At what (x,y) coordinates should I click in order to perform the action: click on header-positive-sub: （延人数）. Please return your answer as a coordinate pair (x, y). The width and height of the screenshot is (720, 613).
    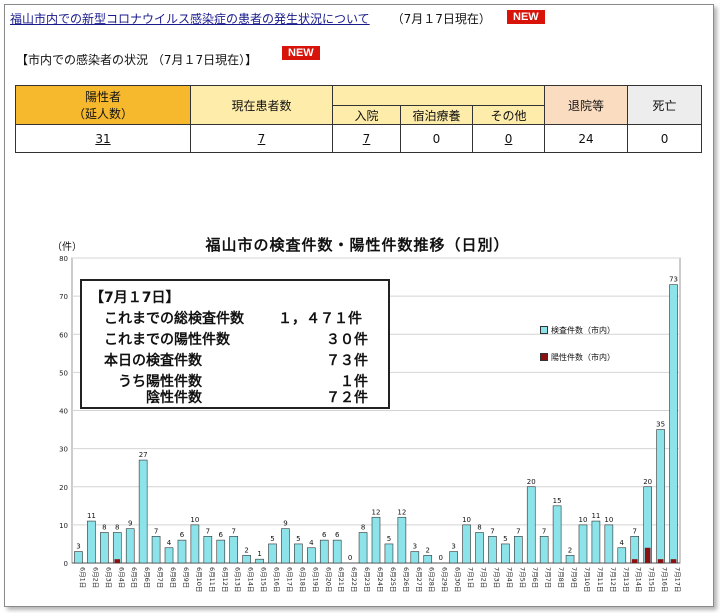
    Looking at the image, I should click on (102, 114).